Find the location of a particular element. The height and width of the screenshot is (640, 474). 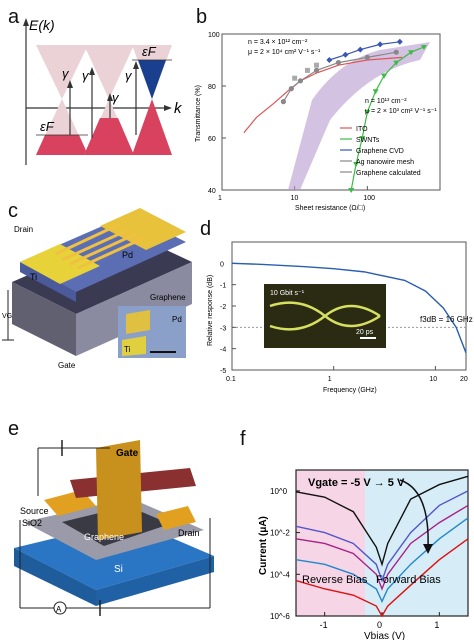

cone3-blue-filled is located at coordinates (152, 79).